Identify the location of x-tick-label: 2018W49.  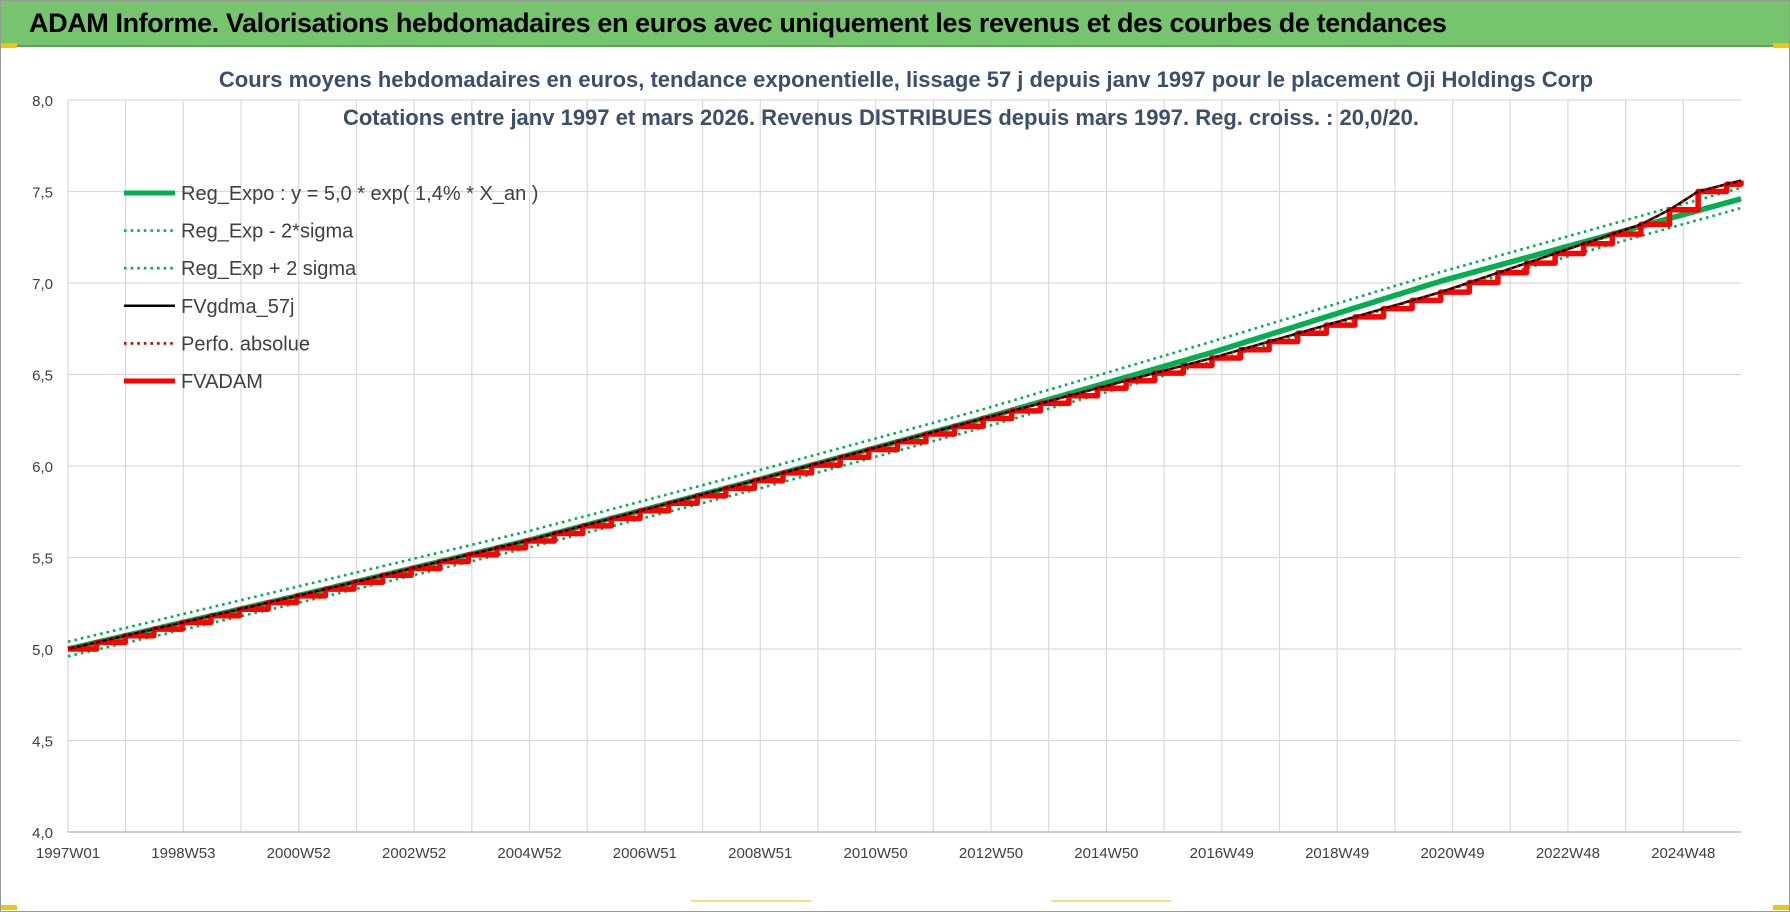
(1337, 853).